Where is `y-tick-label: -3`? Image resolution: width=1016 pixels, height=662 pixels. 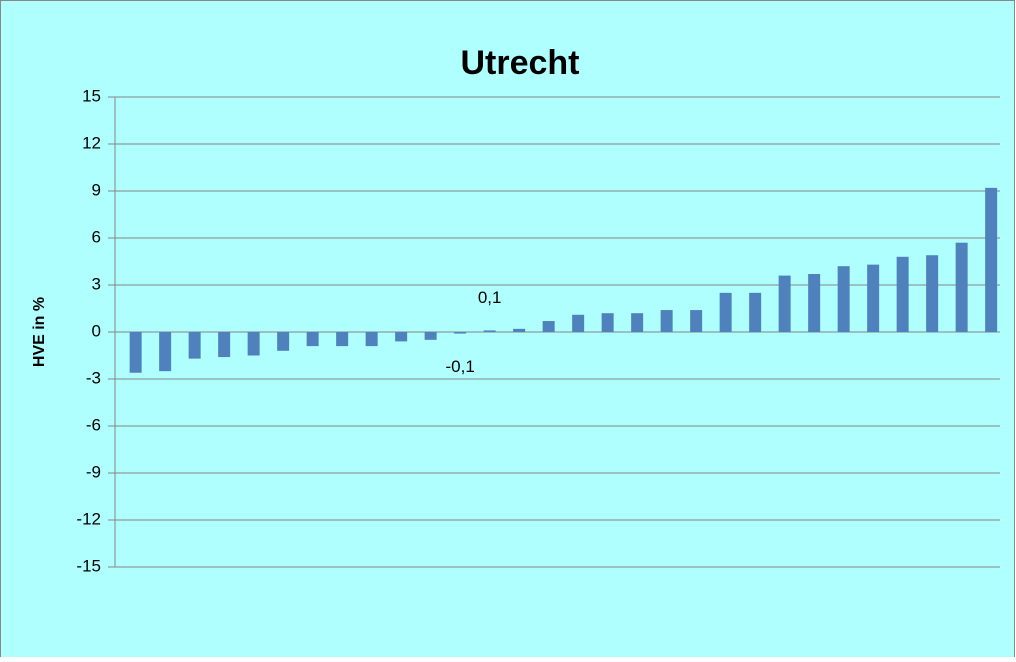
y-tick-label: -3 is located at coordinates (93, 377).